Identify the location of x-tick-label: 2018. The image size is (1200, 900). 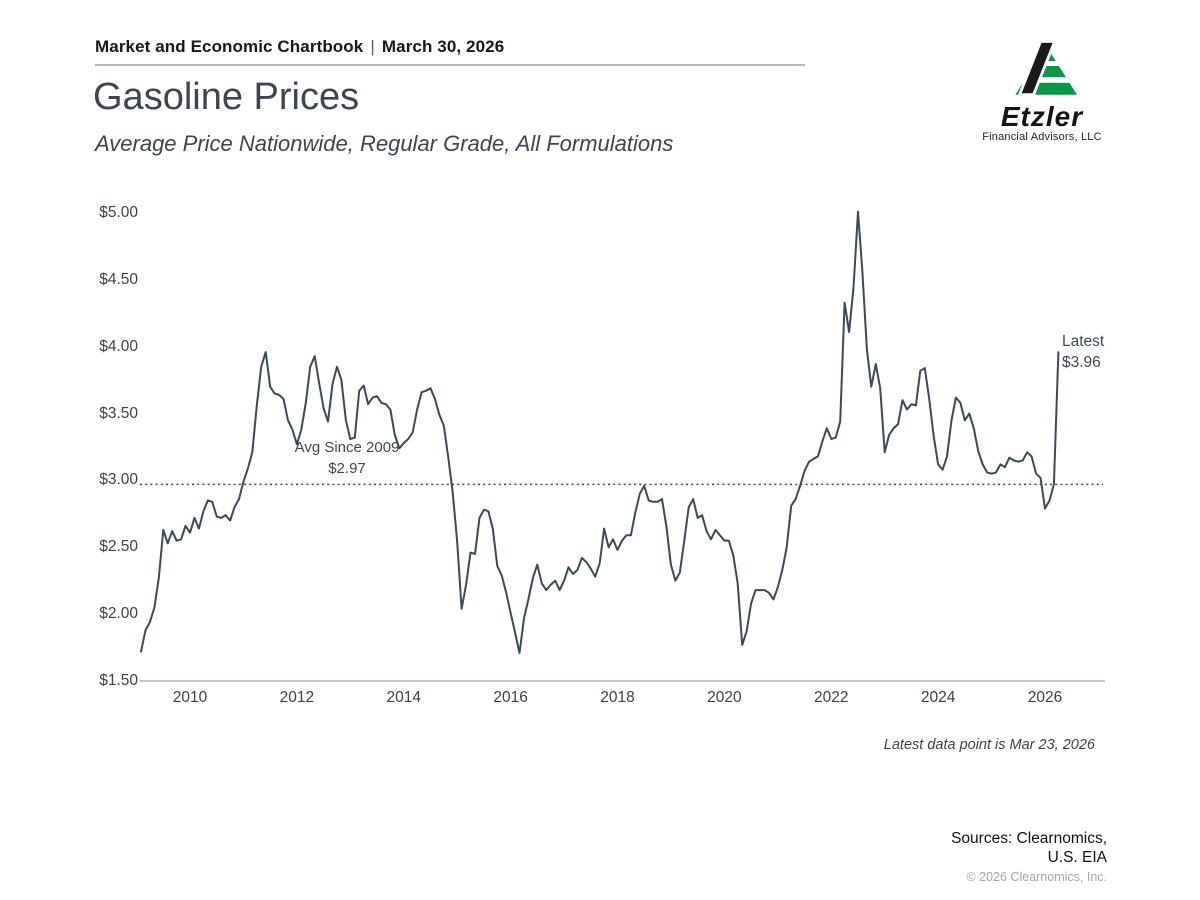
(617, 697).